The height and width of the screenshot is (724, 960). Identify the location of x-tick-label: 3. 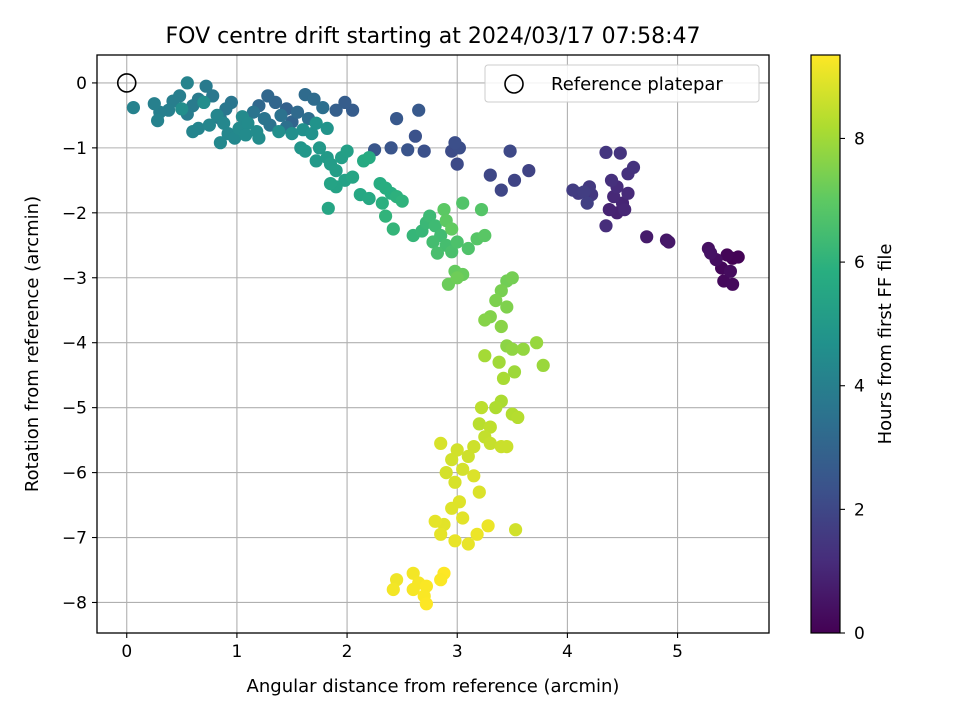
(457, 652).